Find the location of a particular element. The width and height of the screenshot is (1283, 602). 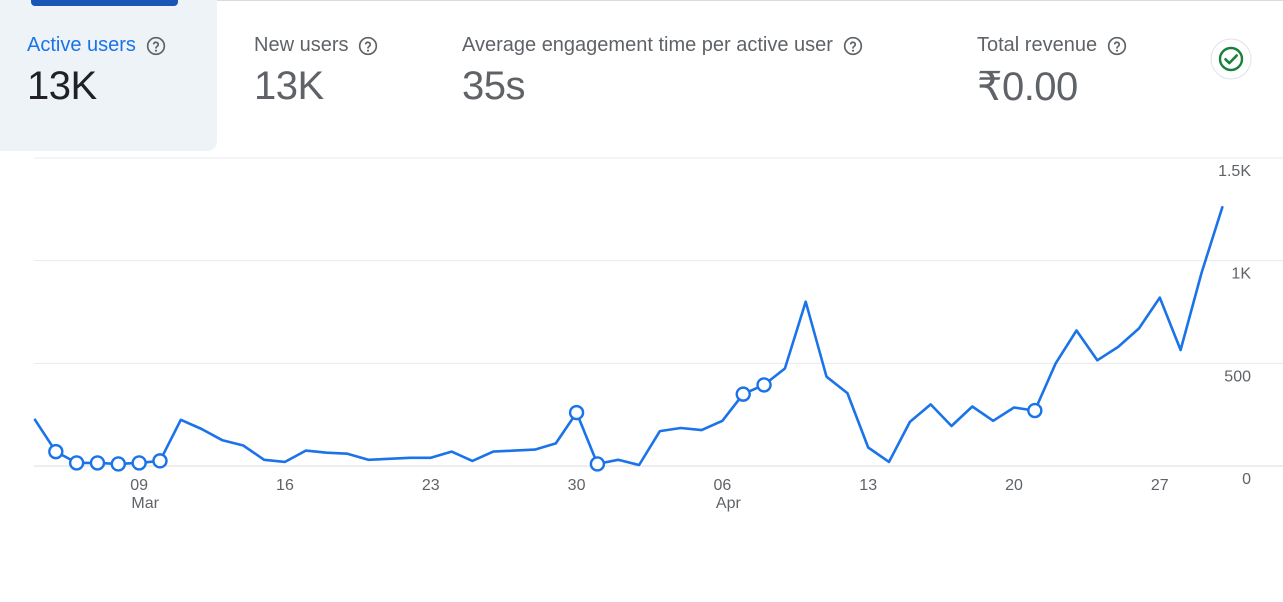

metric-value: 35s is located at coordinates (494, 86).